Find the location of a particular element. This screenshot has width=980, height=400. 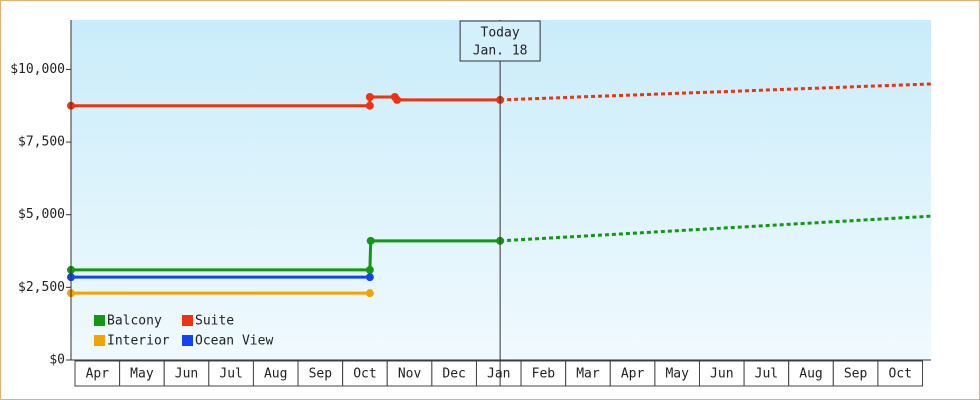

x-tick-label: Jan is located at coordinates (498, 374).